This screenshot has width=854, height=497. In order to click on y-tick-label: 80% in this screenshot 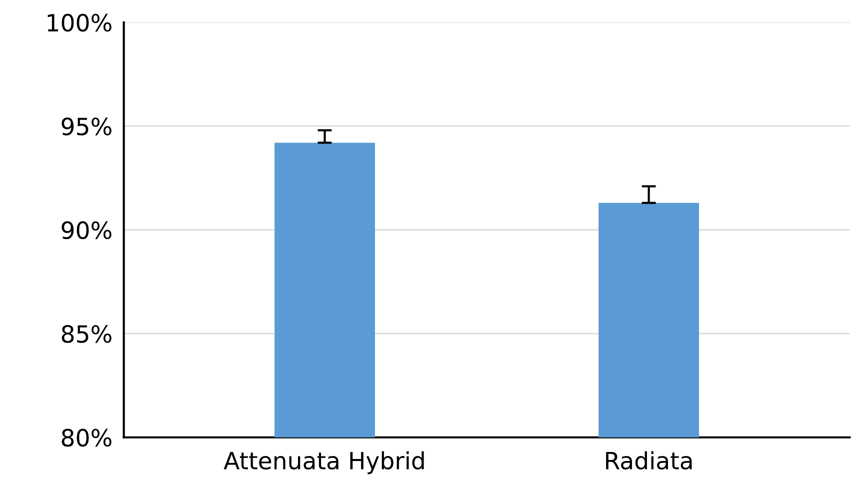, I will do `click(87, 437)`.